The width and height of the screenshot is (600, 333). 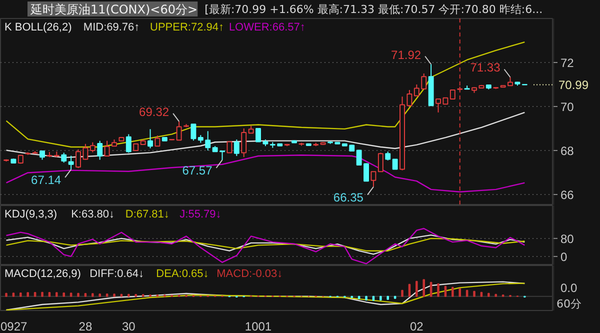 What do you see at coordinates (567, 107) in the screenshot?
I see `y-tick-label: 70` at bounding box center [567, 107].